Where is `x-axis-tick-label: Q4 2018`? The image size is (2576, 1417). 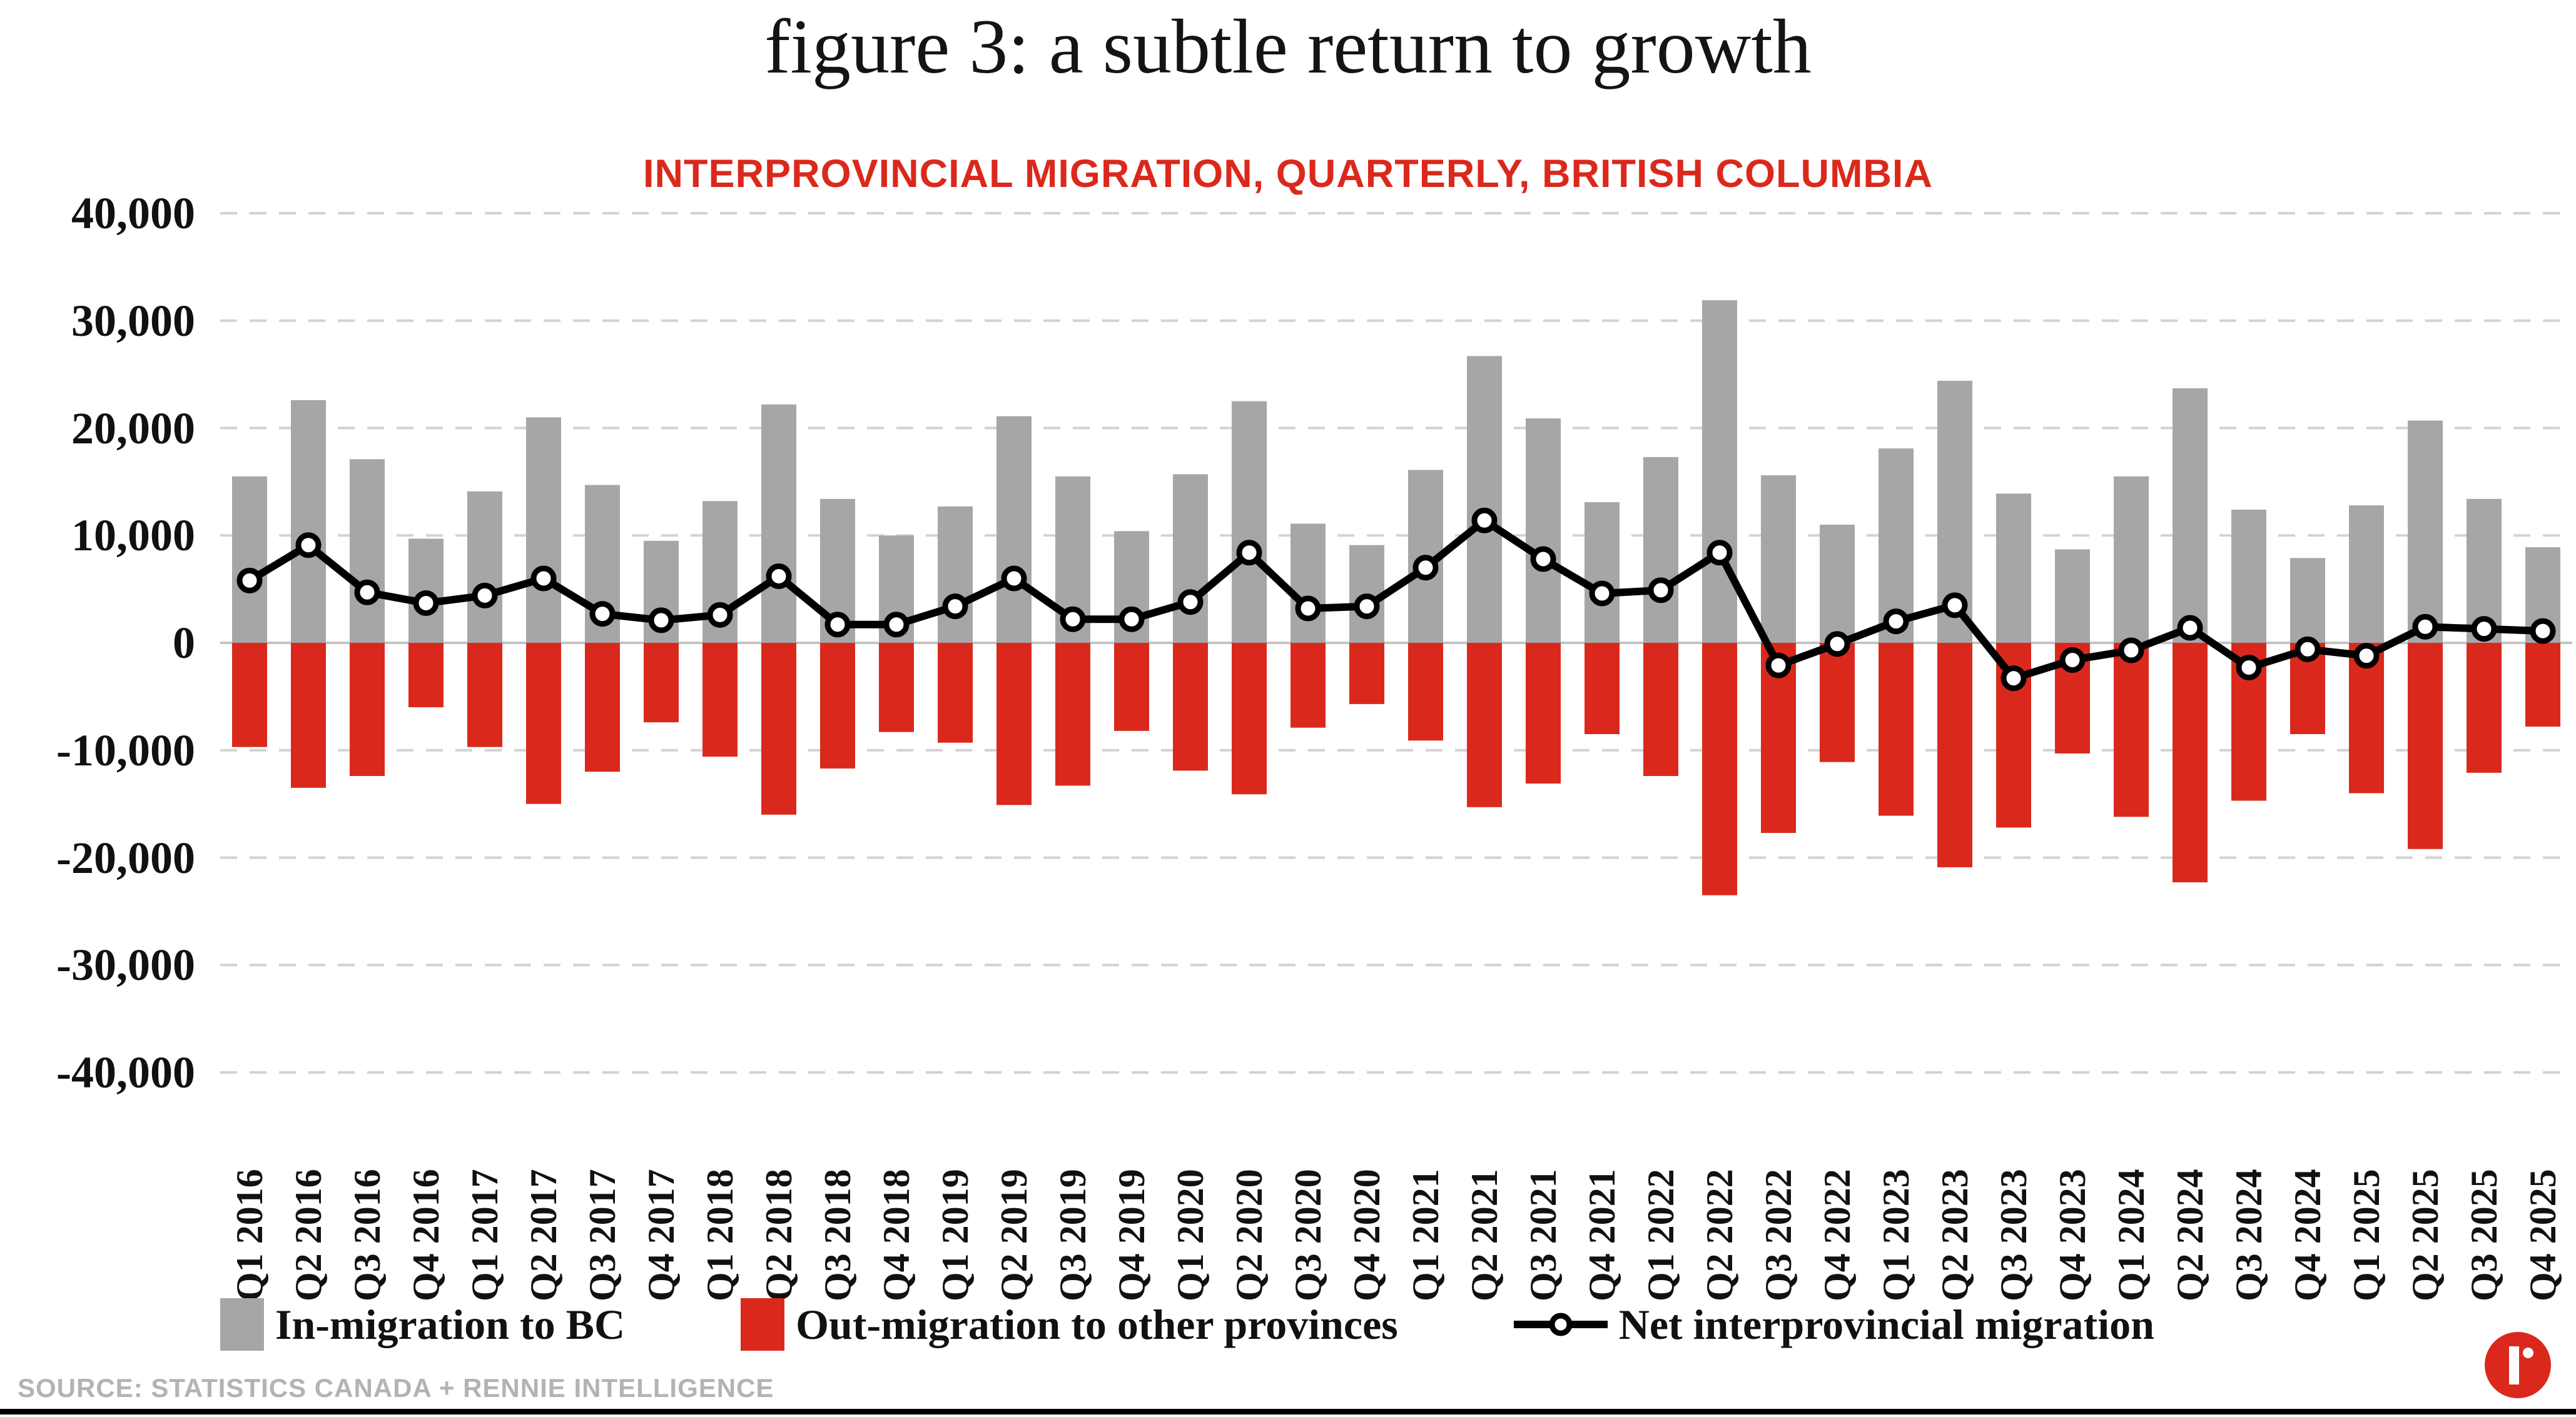 x-axis-tick-label: Q4 2018 is located at coordinates (896, 1235).